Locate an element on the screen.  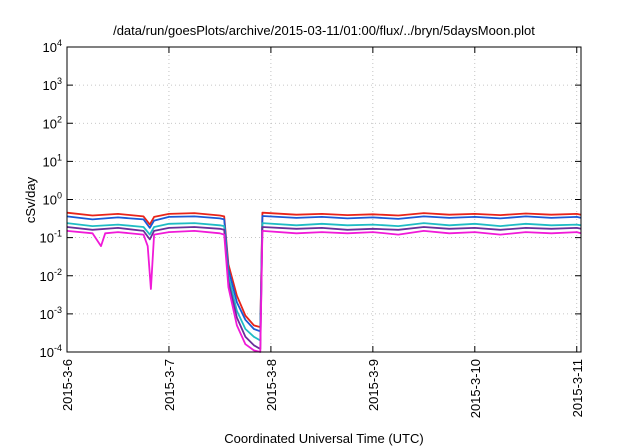
y-tick-label: 10⁻¹ is located at coordinates (51, 237).